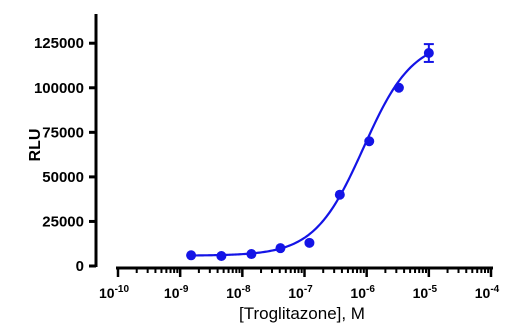  I want to click on y-tick-label: 75000, so click(63, 132).